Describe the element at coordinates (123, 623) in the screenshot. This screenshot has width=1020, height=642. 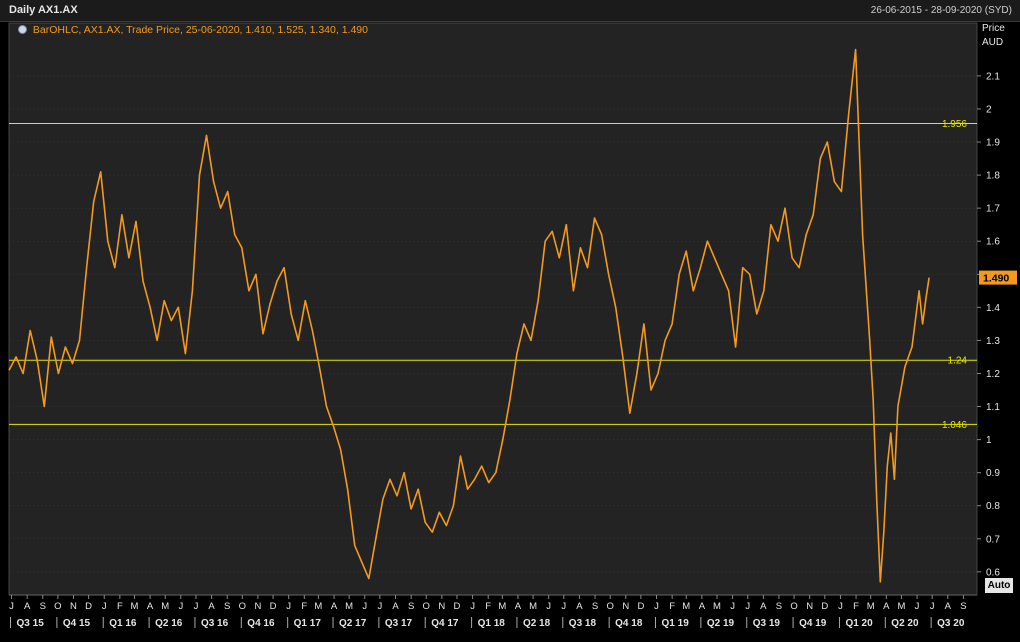
I see `quarter-tick-label: Q1 16` at that location.